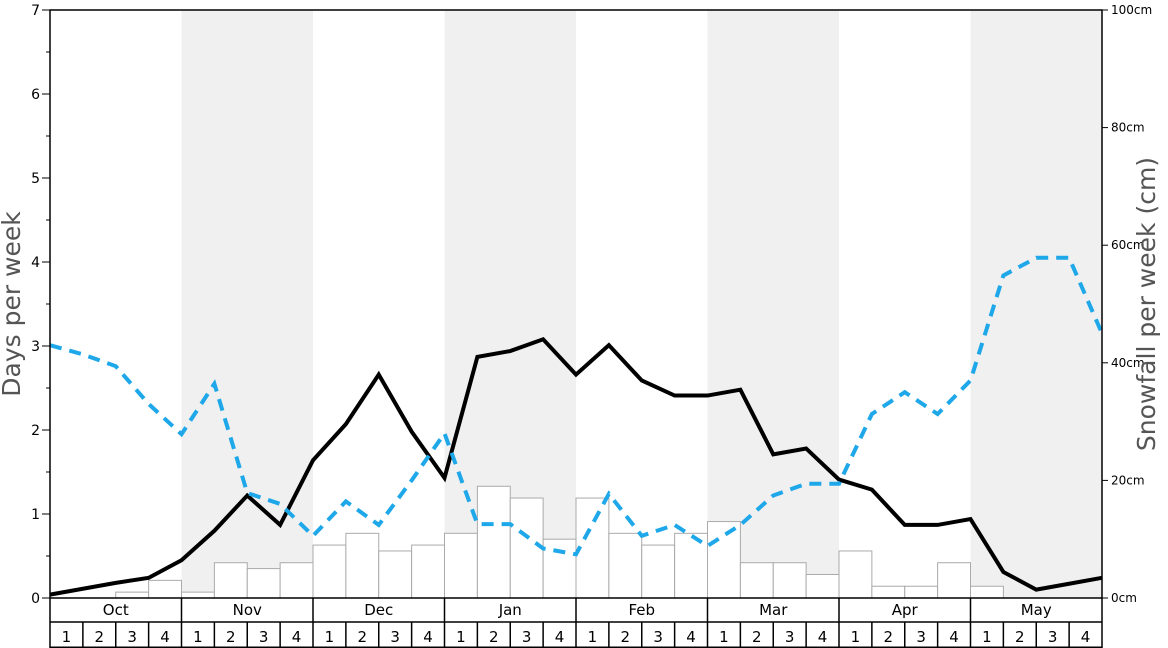  I want to click on left-tick-label: 3, so click(35, 347).